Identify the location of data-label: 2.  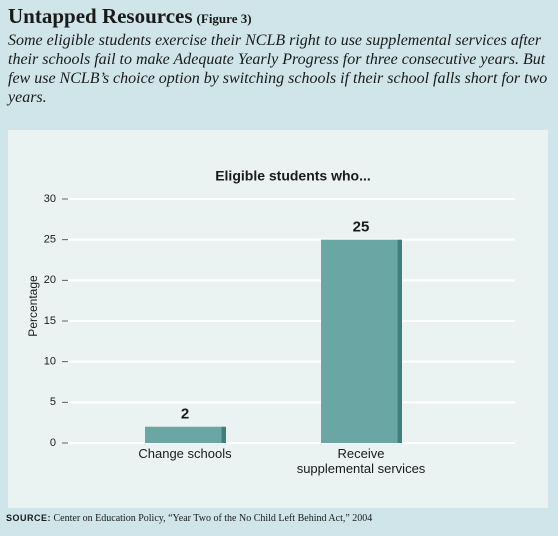
(185, 414).